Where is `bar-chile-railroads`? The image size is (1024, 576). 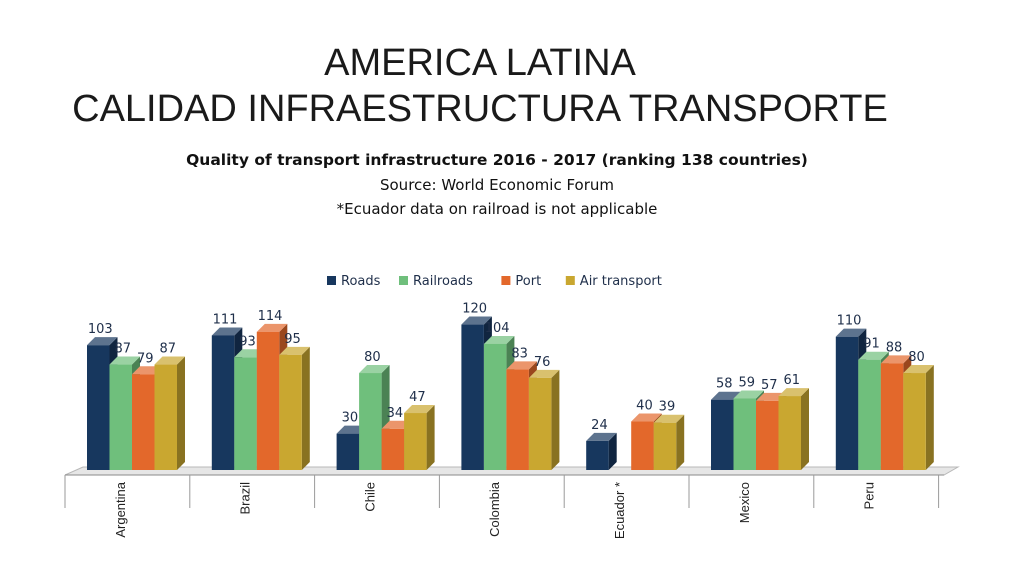
bar-chile-railroads is located at coordinates (374, 417).